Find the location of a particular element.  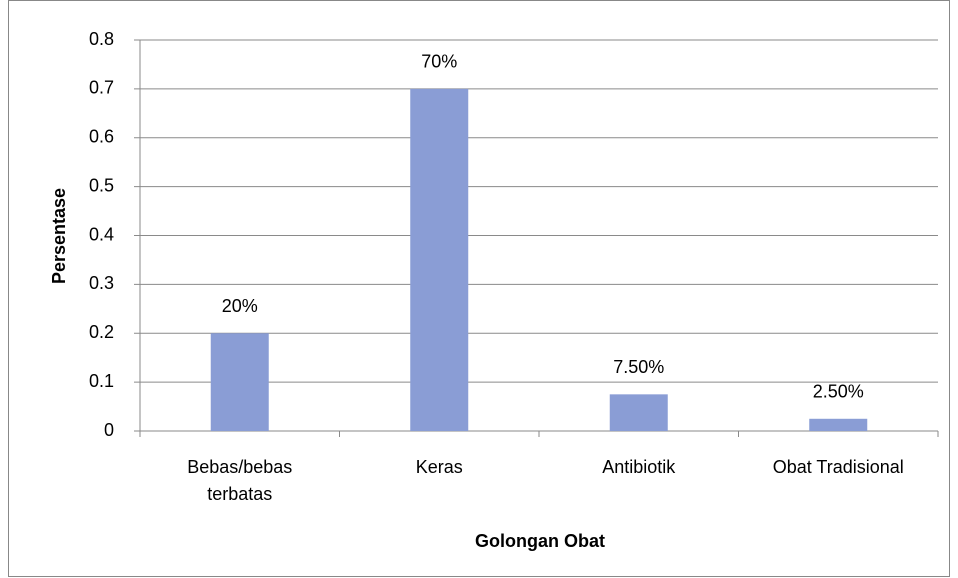

x-tick-label: Keras is located at coordinates (439, 467).